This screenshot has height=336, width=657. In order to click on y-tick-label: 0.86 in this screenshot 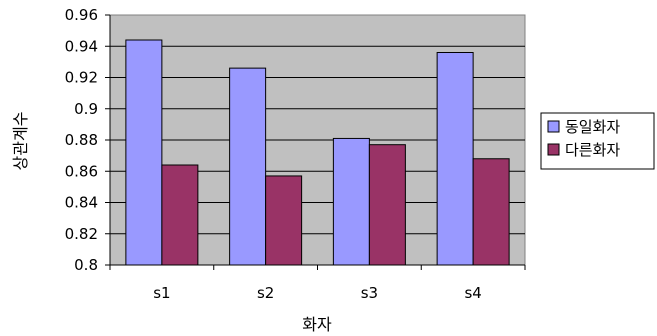, I will do `click(81, 171)`.